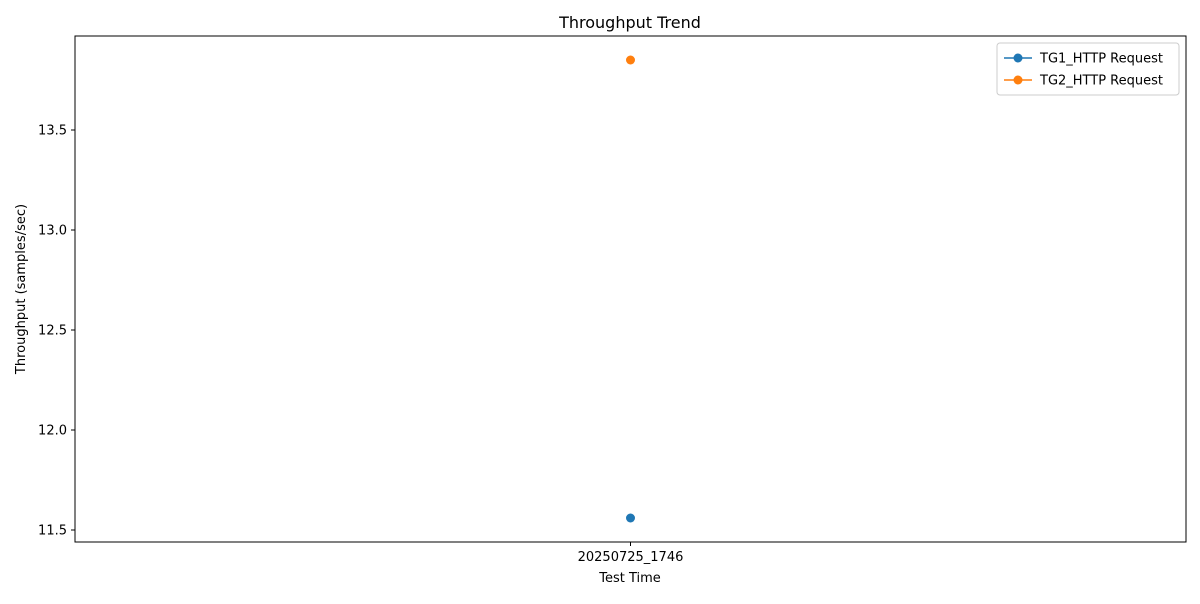 The image size is (1200, 604). Describe the element at coordinates (52, 331) in the screenshot. I see `y-tick-label: 12.5` at that location.